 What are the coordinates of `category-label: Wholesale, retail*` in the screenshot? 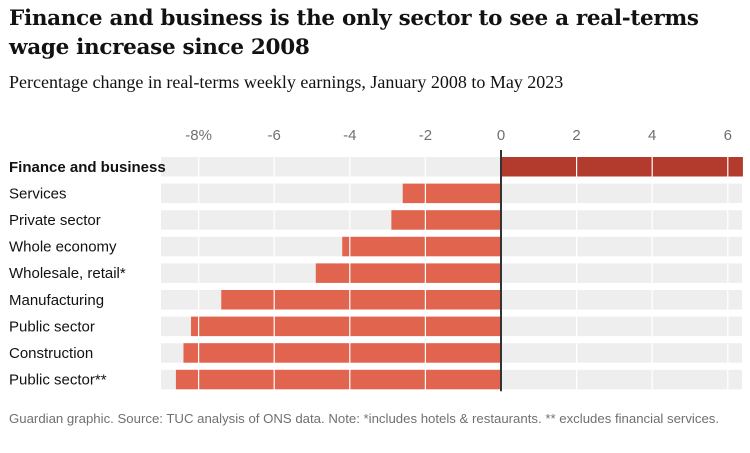 It's located at (67, 273).